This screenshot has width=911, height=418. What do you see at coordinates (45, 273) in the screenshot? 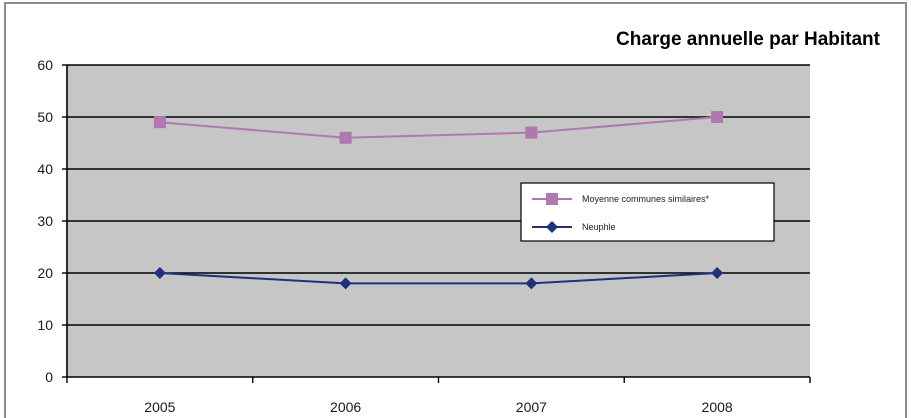
I see `y-tick-label: 20` at bounding box center [45, 273].